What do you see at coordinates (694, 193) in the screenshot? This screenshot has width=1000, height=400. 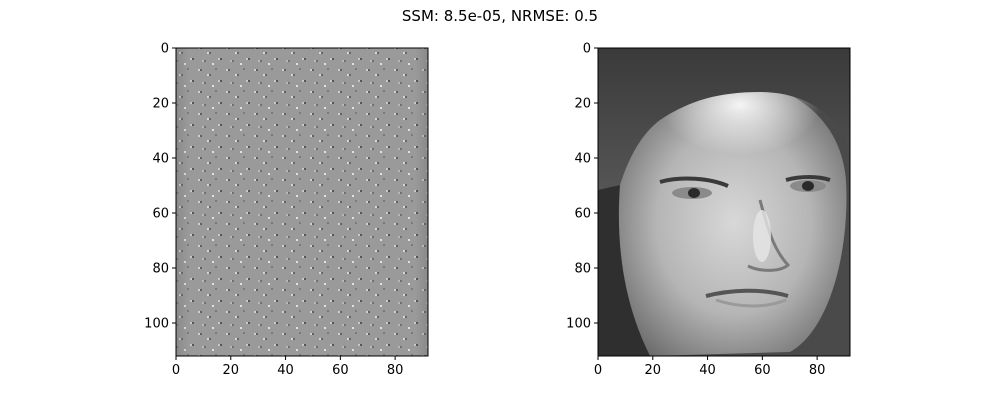 I see `left-pupil` at bounding box center [694, 193].